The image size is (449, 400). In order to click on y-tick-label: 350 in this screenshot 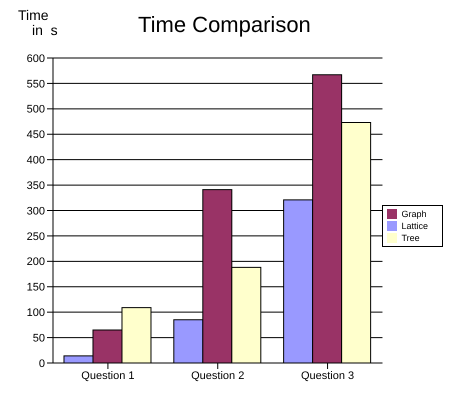, I will do `click(35, 186)`.